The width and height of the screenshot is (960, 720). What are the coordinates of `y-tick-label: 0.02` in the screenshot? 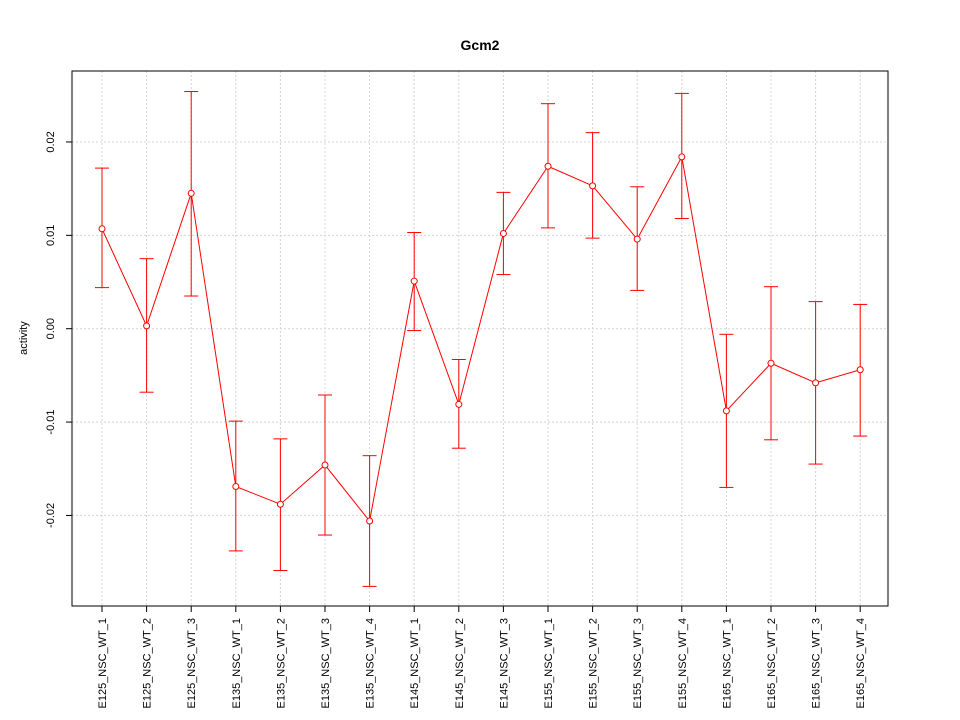 It's located at (51, 141).